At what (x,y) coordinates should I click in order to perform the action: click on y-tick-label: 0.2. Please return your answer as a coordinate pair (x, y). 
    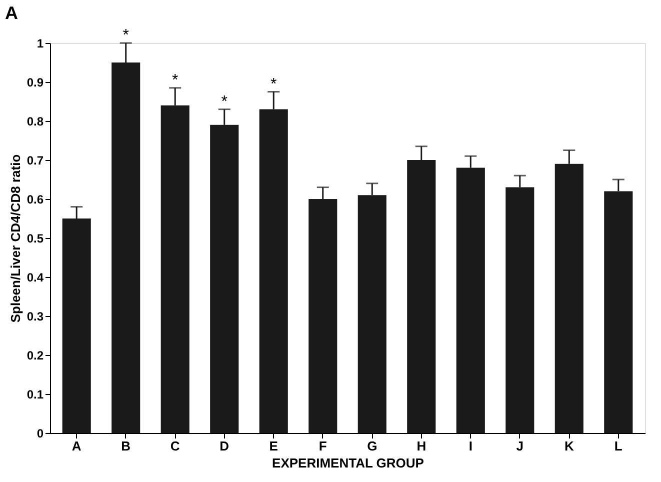
    Looking at the image, I should click on (35, 355).